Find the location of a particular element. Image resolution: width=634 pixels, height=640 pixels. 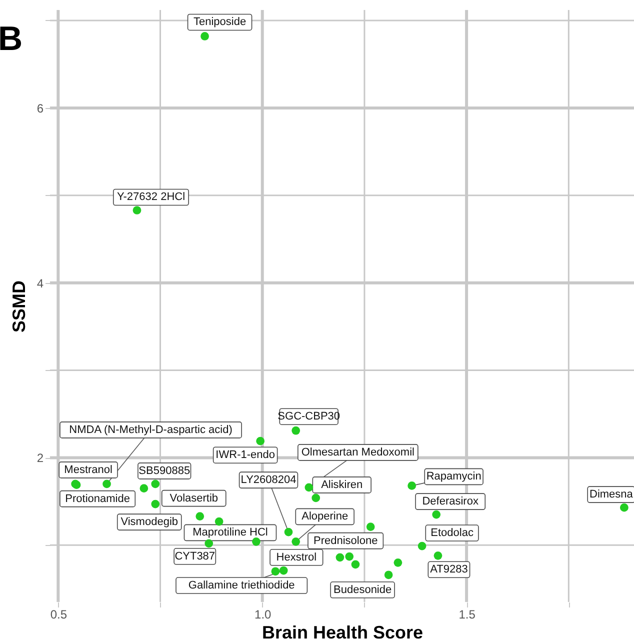

x-tick-label: 0.5 is located at coordinates (59, 615).